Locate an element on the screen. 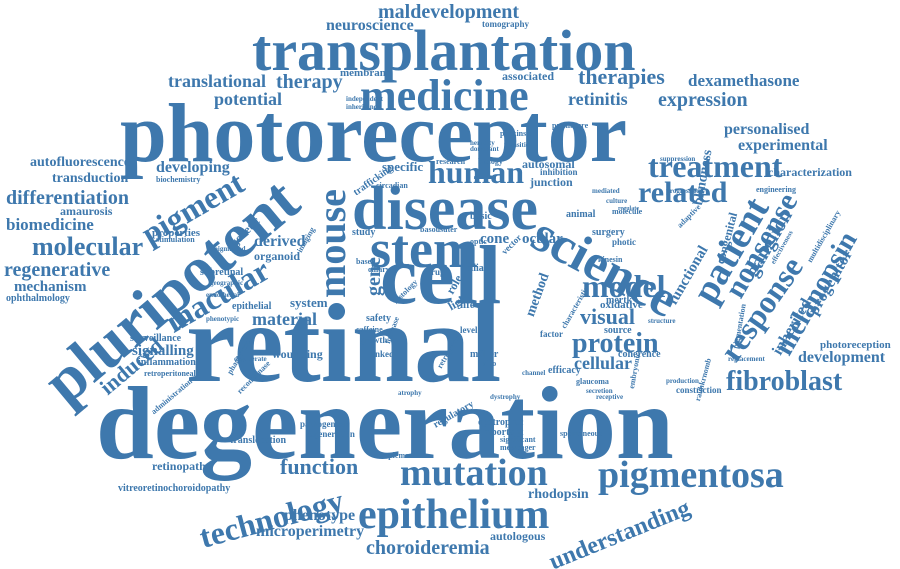 The width and height of the screenshot is (900, 569). word-understanding: understanding is located at coordinates (619, 532).